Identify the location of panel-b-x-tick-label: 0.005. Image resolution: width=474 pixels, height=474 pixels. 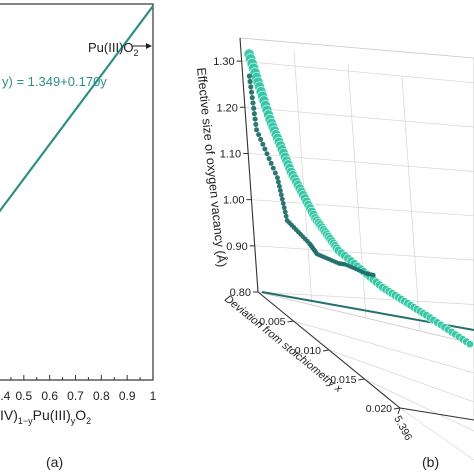
(272, 322).